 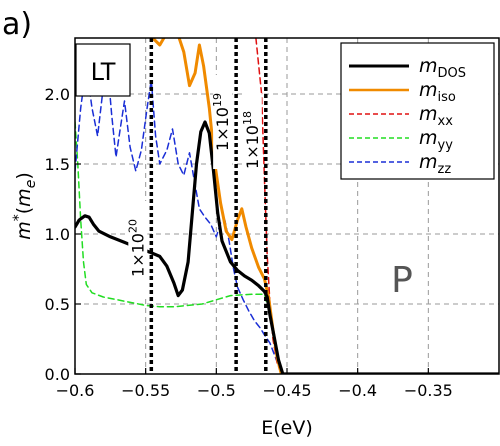 What do you see at coordinates (24, 230) in the screenshot?
I see `y-axis-main: m` at bounding box center [24, 230].